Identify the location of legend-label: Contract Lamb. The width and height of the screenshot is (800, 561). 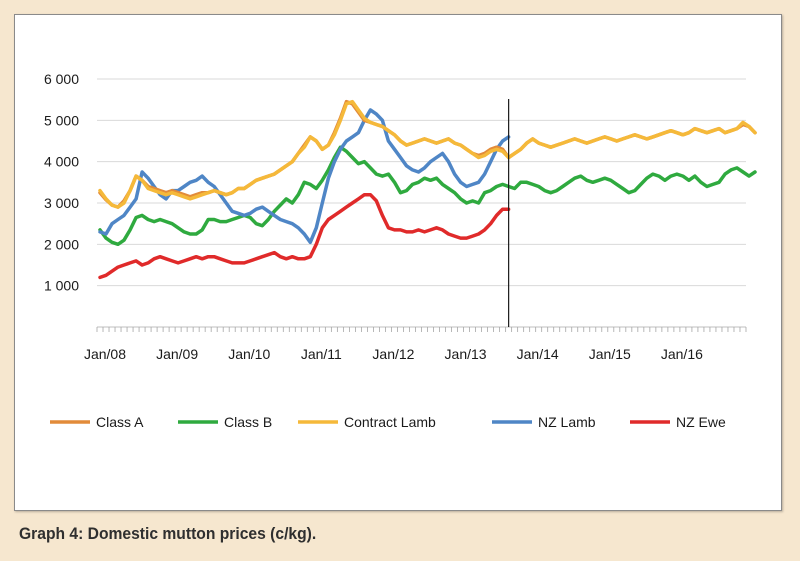
(390, 422).